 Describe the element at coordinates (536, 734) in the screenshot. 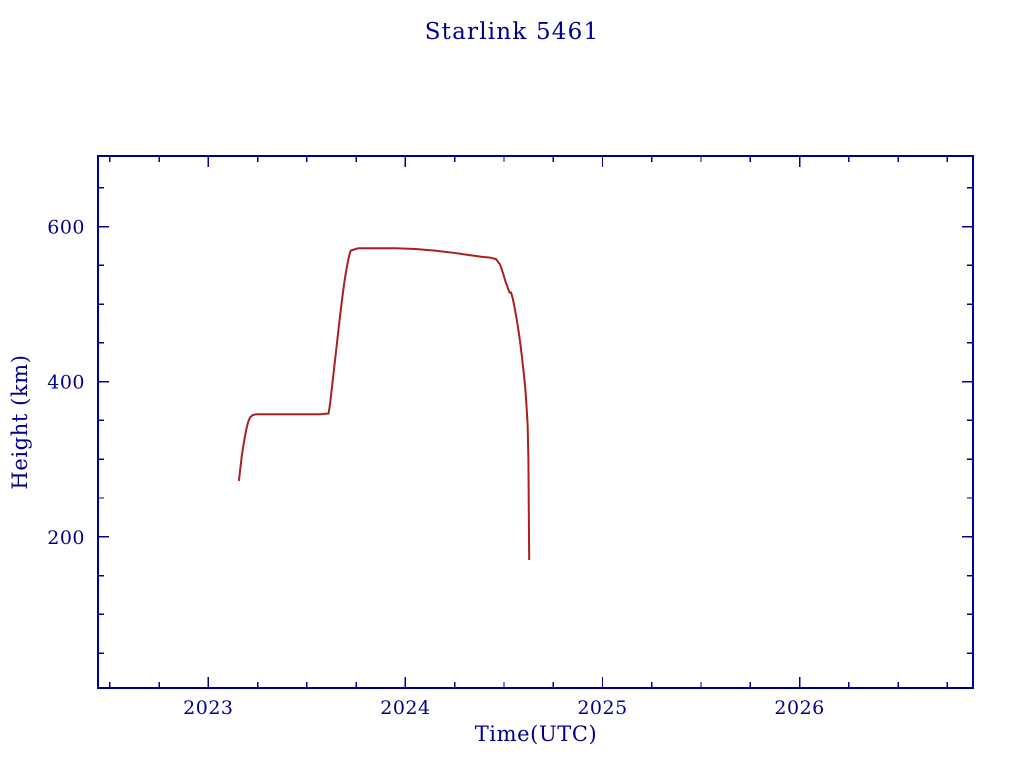

I see `x-axis-title: Time(UTC)` at that location.